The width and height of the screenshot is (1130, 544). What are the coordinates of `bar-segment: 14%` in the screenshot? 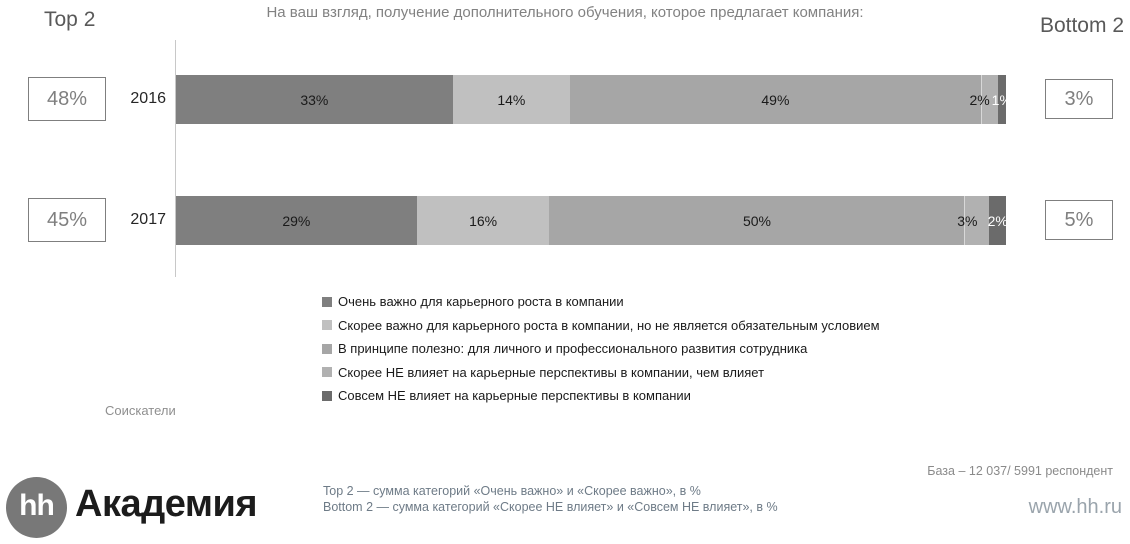 It's located at (511, 99).